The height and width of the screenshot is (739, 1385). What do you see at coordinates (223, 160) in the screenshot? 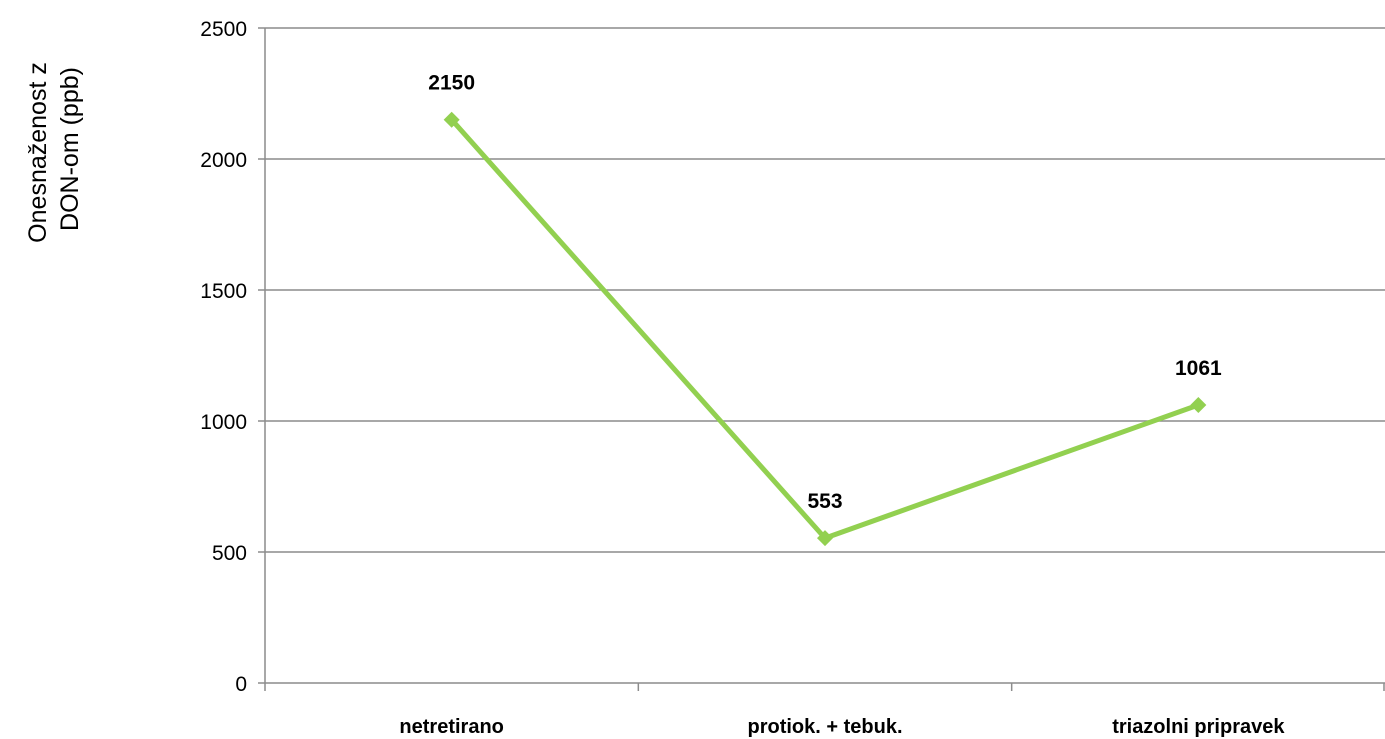
I see `y-tick-label: 2000` at bounding box center [223, 160].